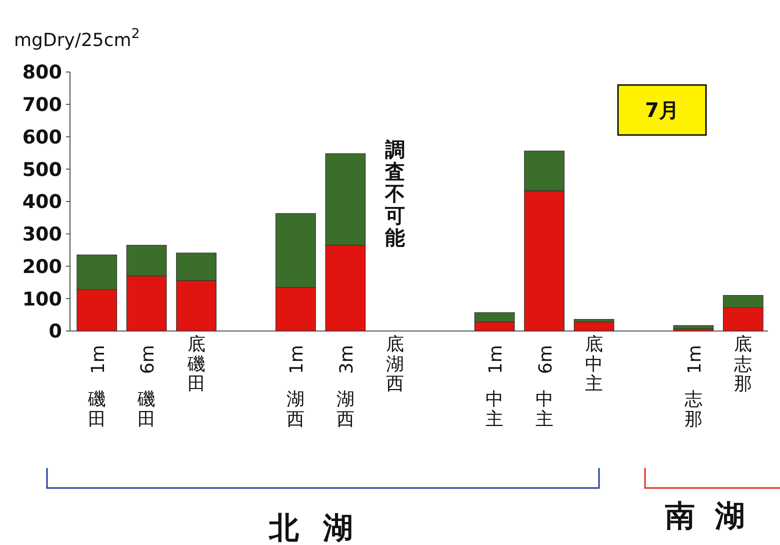 The image size is (780, 545). Describe the element at coordinates (42, 73) in the screenshot. I see `y-tick-label: 800` at that location.